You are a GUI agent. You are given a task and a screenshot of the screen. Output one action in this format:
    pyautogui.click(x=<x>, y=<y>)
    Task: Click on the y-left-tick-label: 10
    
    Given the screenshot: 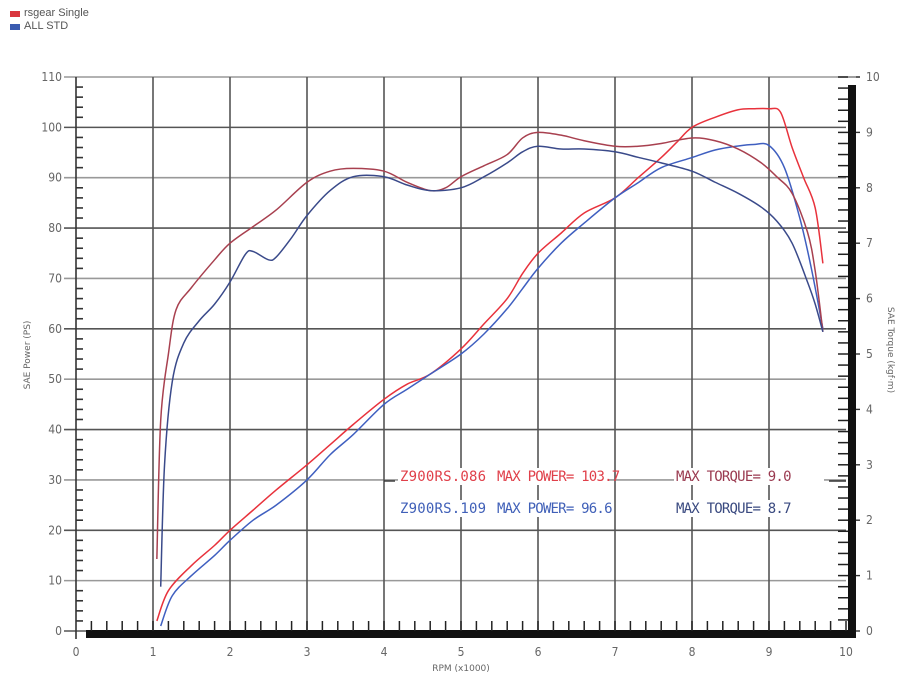 What is the action you would take?
    pyautogui.click(x=55, y=581)
    